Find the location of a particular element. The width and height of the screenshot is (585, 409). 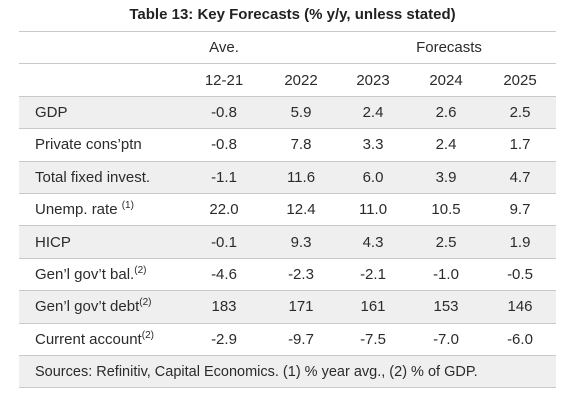

row-label: Current account (2) is located at coordinates (94, 338).